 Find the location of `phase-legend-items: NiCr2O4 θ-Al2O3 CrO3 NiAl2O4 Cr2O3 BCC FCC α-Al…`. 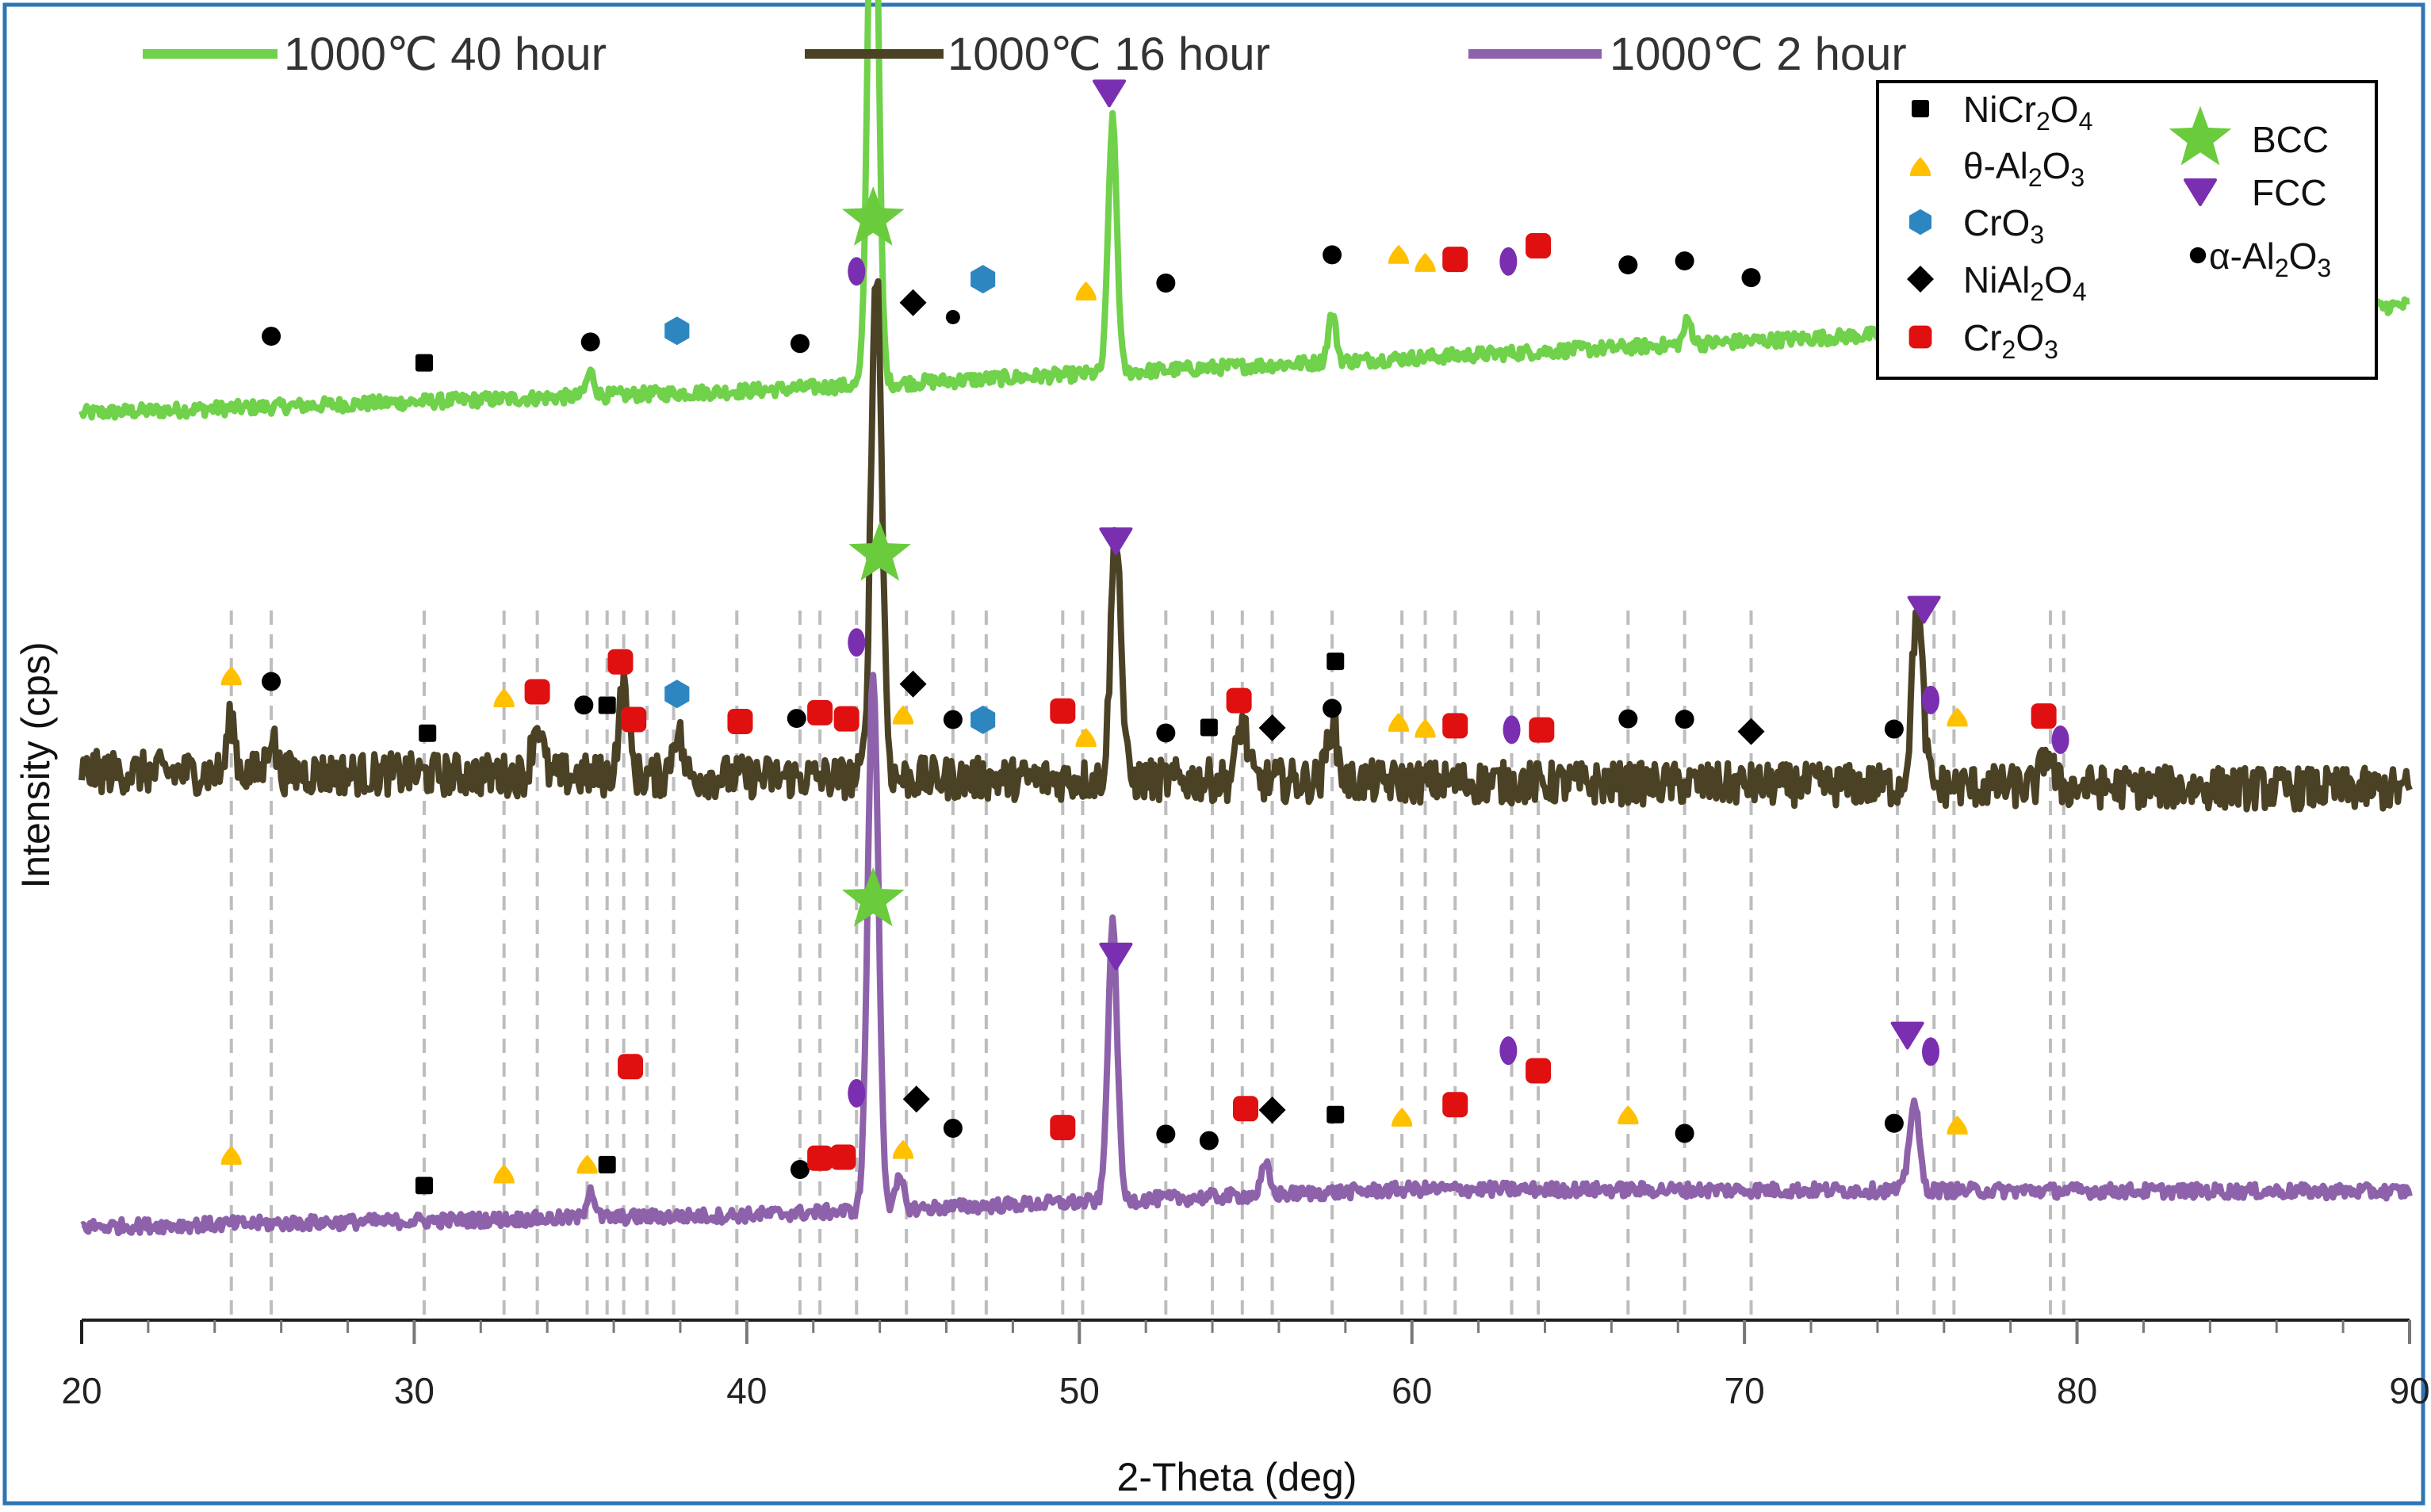

phase-legend-items: NiCr2O4 θ-Al2O3 CrO3 NiAl2O4 Cr2O3 BCC FCC α-Al… is located at coordinates (2119, 226).